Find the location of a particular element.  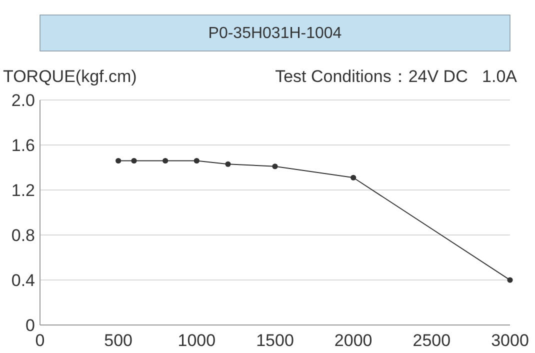

x-tick-label: 1500 is located at coordinates (275, 340).